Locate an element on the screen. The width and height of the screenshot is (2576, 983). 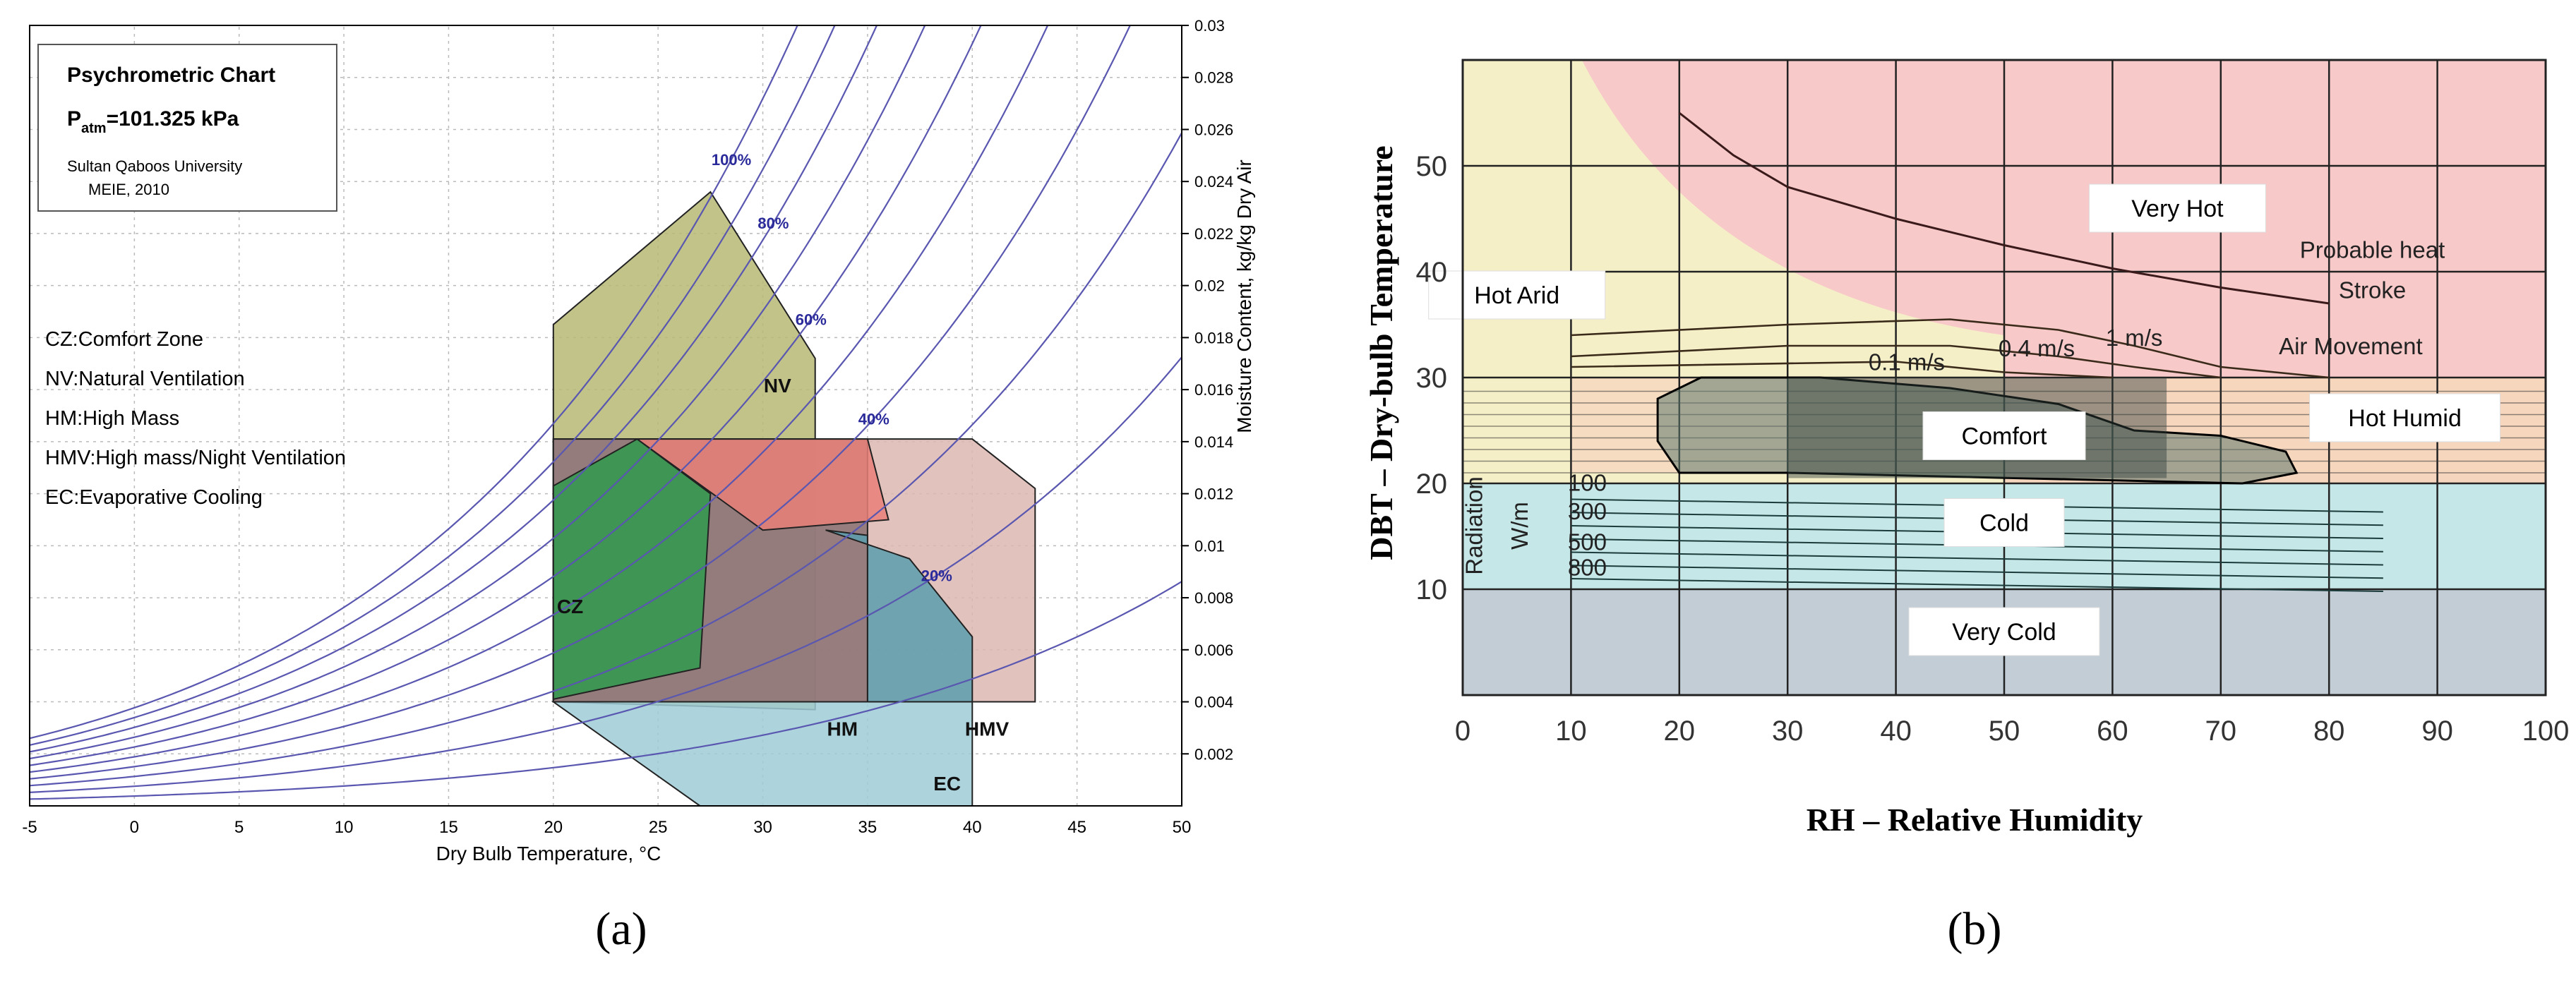
annotation: 1 m/s is located at coordinates (2134, 338).